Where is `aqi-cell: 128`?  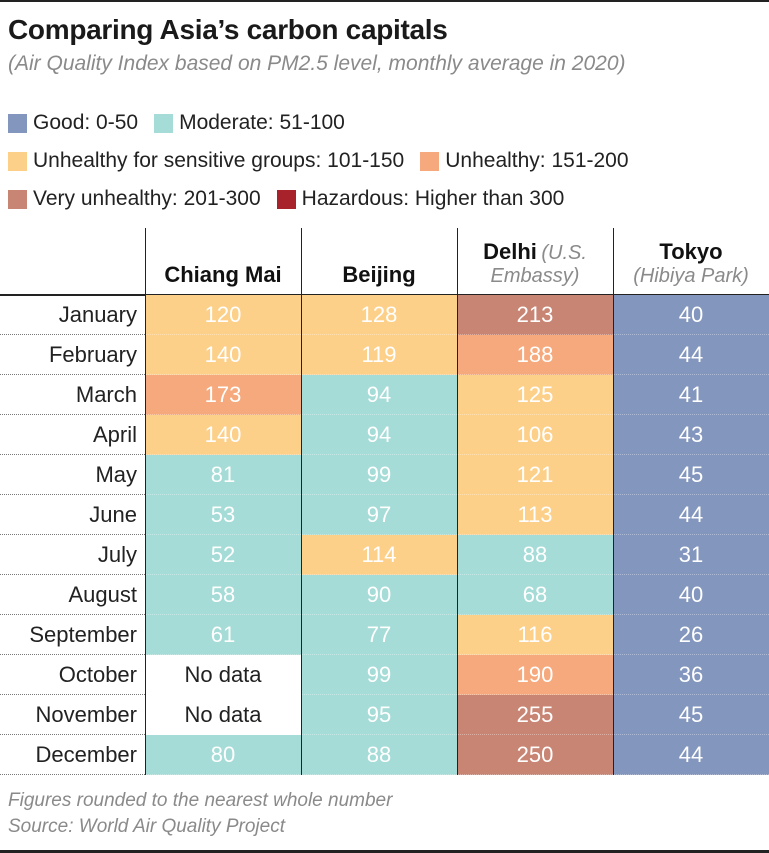
aqi-cell: 128 is located at coordinates (379, 315).